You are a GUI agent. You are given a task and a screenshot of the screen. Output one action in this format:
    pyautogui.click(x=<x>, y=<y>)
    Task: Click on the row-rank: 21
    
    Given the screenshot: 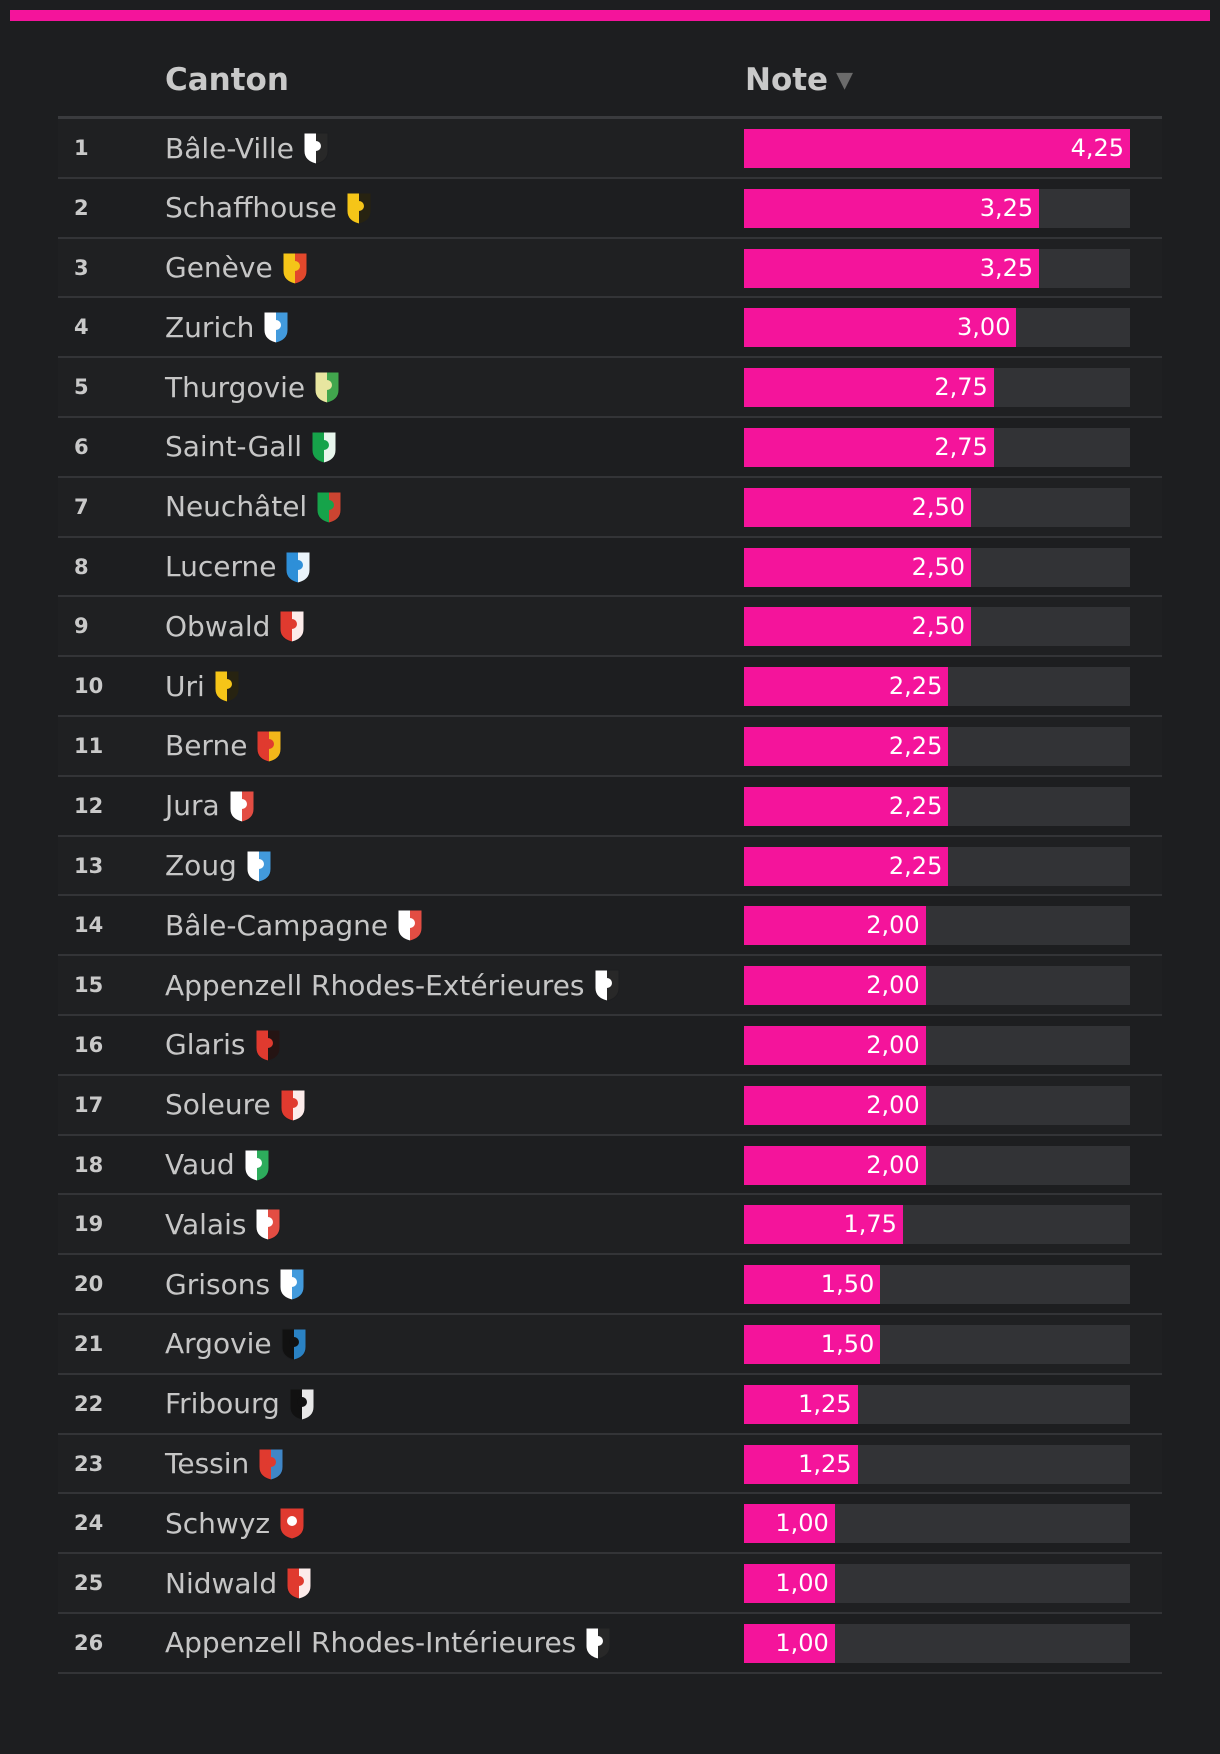 What is the action you would take?
    pyautogui.click(x=89, y=1343)
    